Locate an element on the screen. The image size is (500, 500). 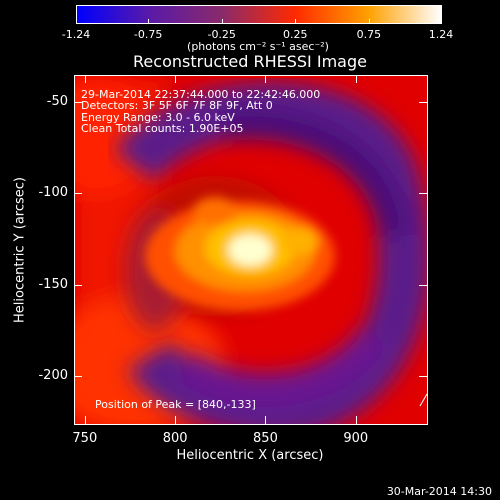
colorbar-tick-label: -0.75 is located at coordinates (148, 34).